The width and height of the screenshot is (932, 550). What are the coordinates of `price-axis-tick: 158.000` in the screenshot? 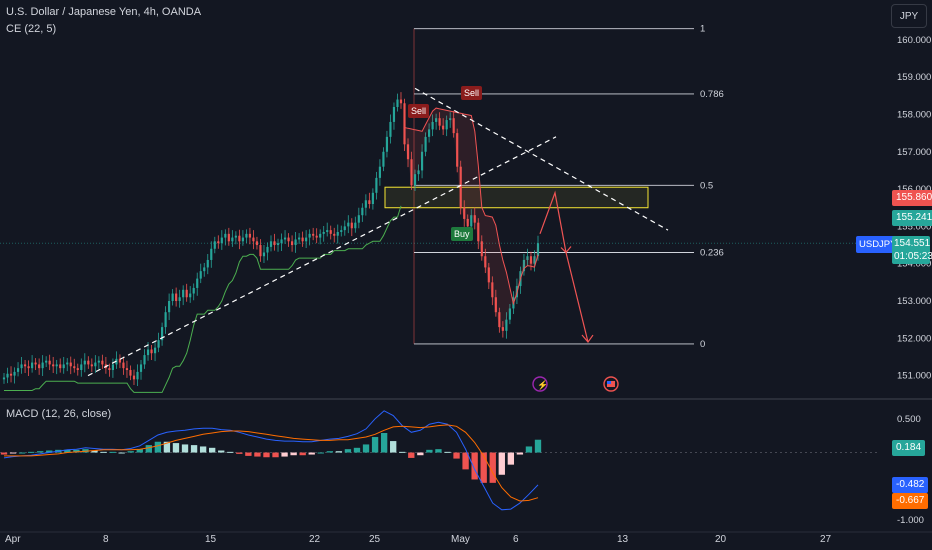 It's located at (914, 114).